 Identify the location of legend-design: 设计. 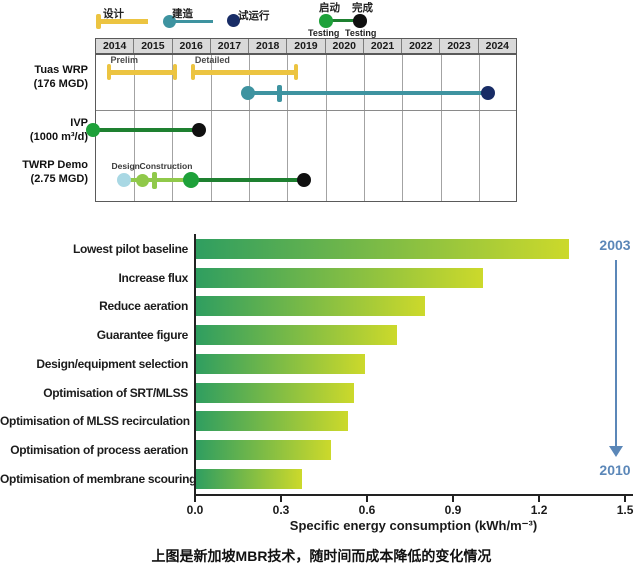
(125, 19).